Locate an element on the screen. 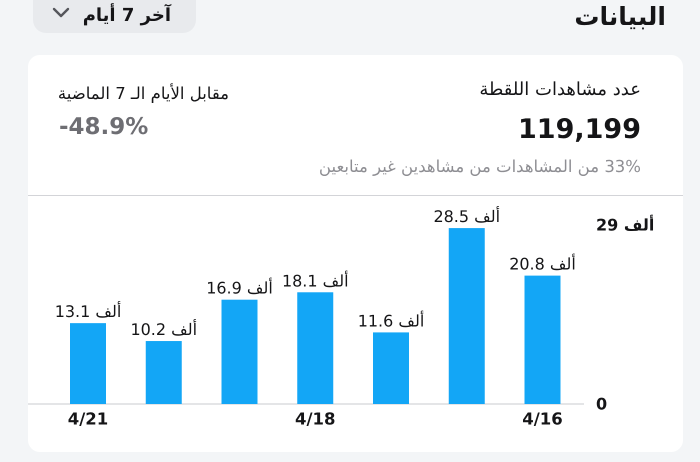 The image size is (700, 462). text: آخر 7 أيام is located at coordinates (126, 16).